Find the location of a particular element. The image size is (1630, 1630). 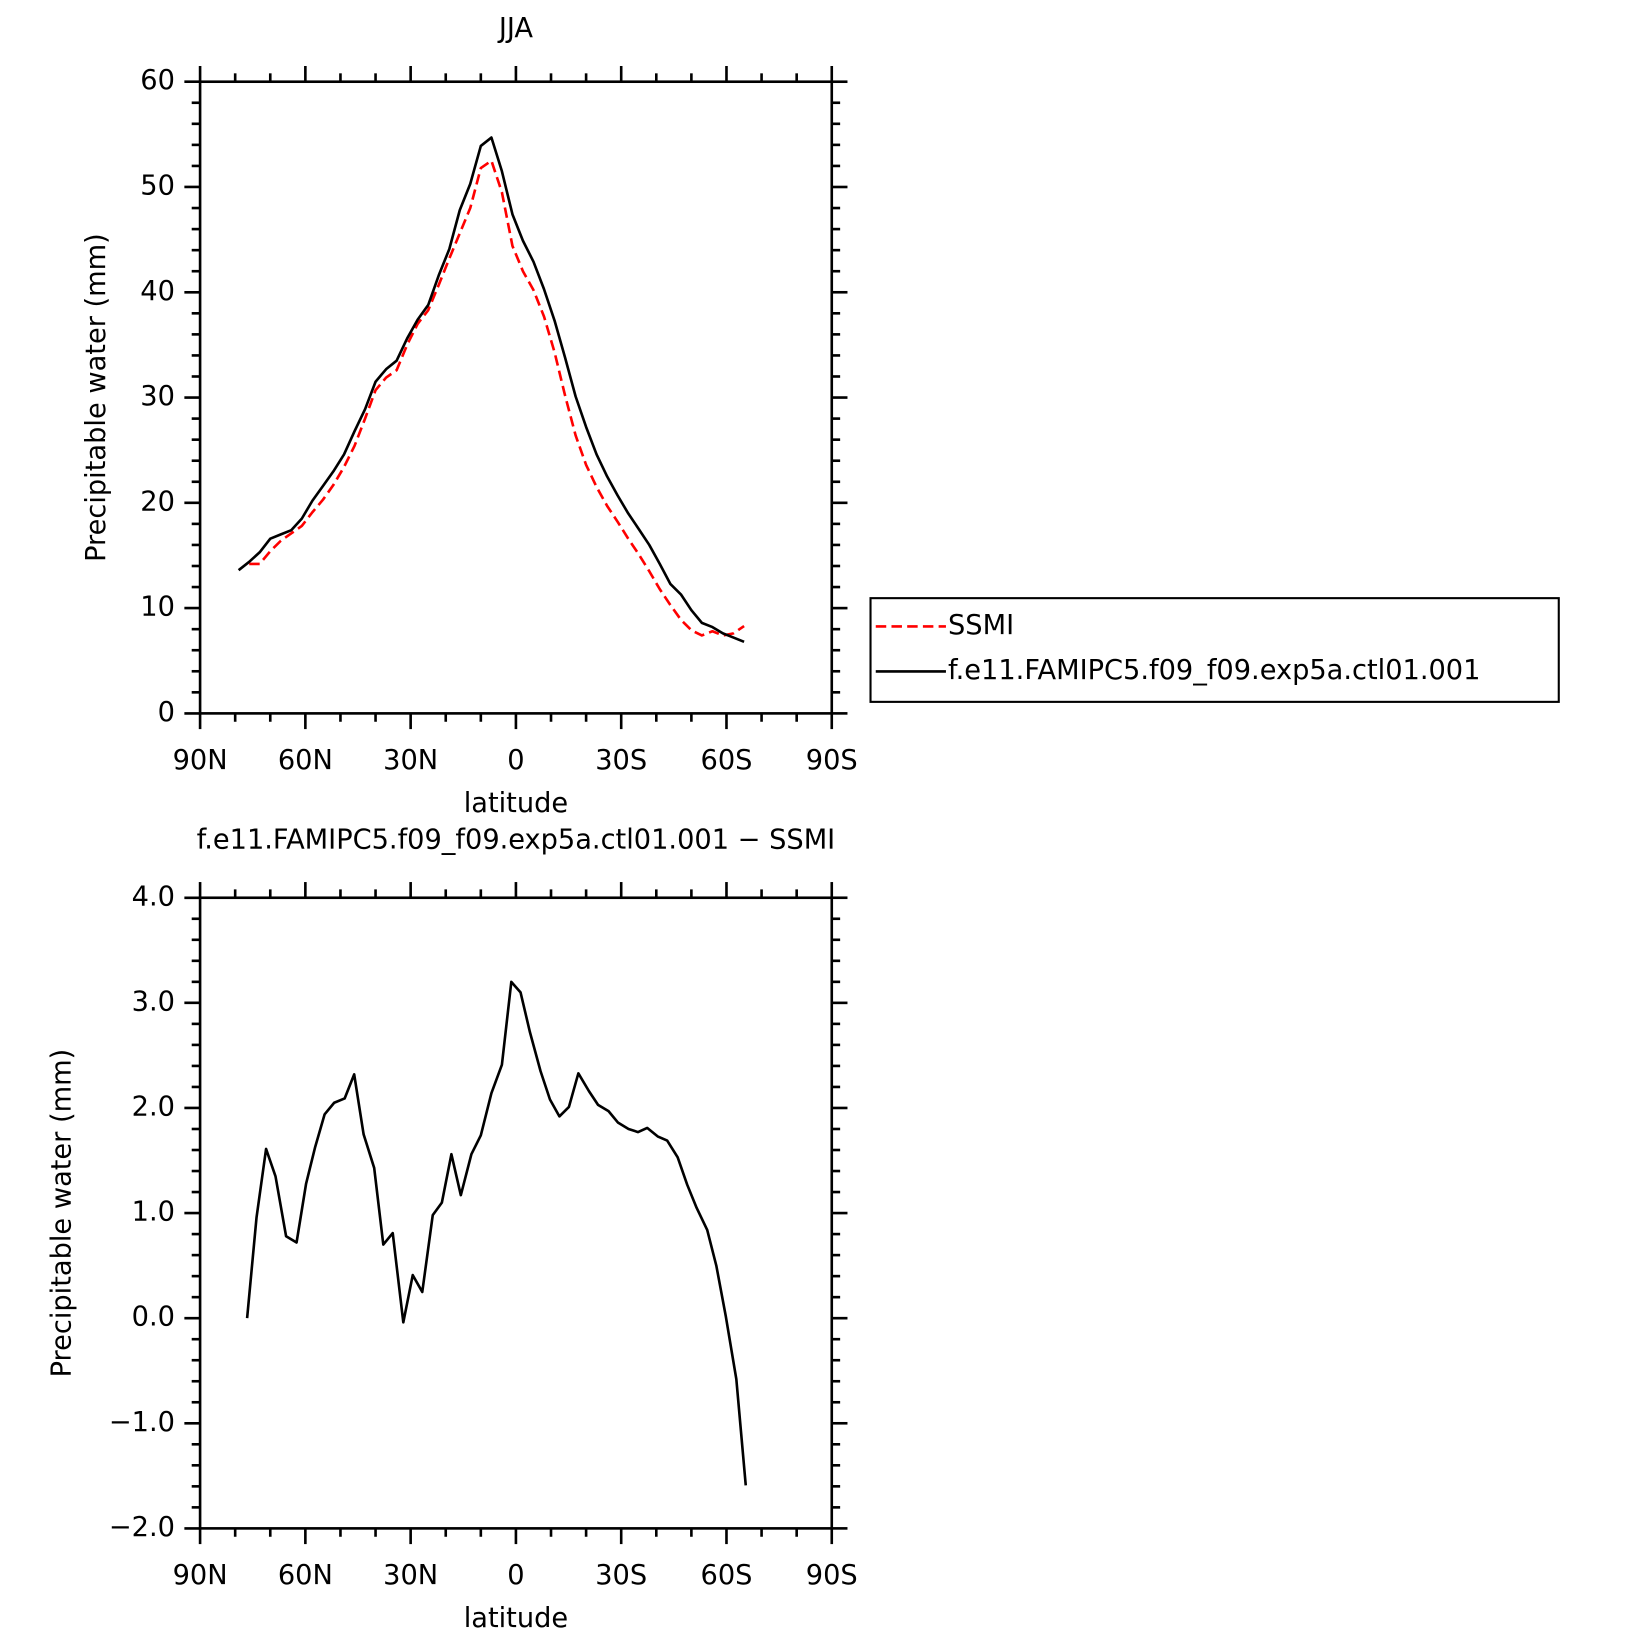

legend-label: SSMI is located at coordinates (981, 625).